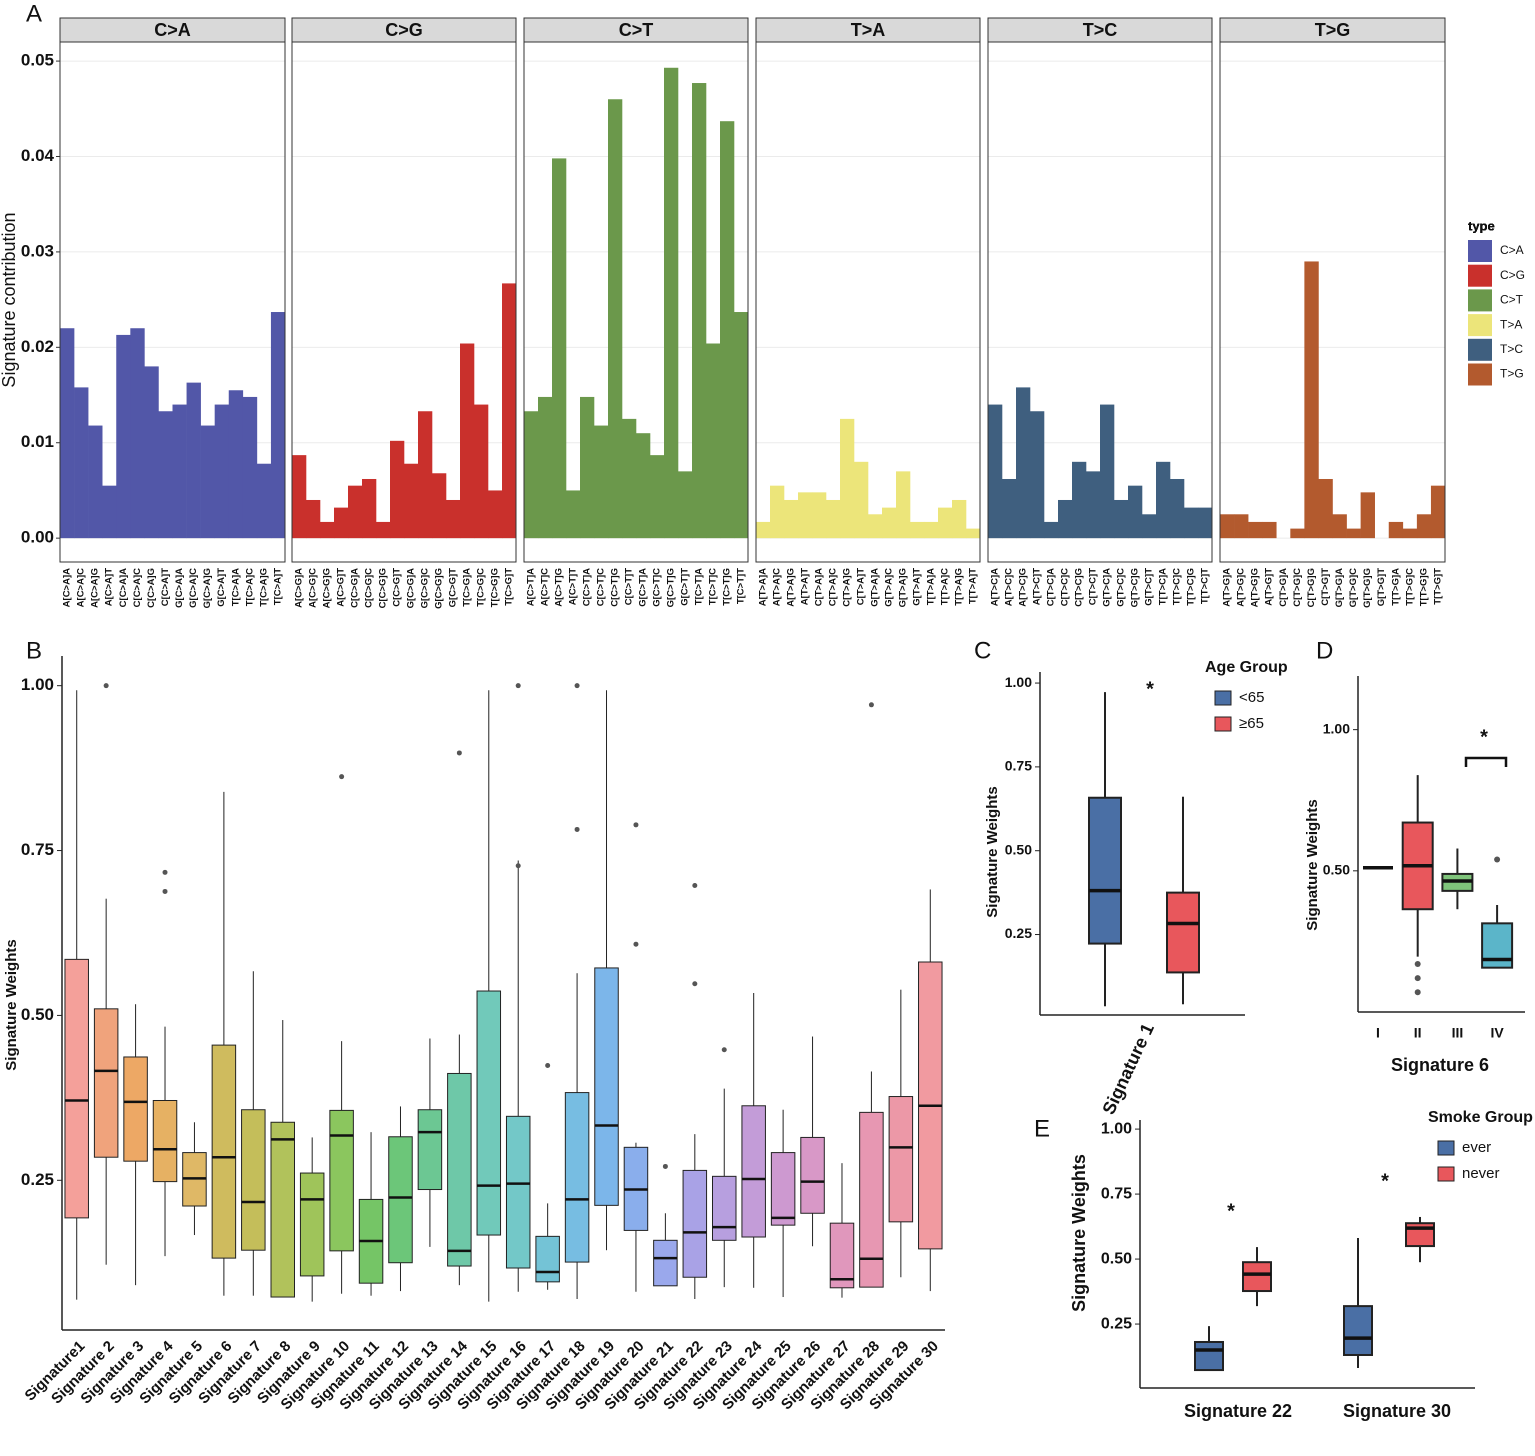 This screenshot has height=1456, width=1535. What do you see at coordinates (9, 299) in the screenshot?
I see `y-axis-label: Signature contribution` at bounding box center [9, 299].